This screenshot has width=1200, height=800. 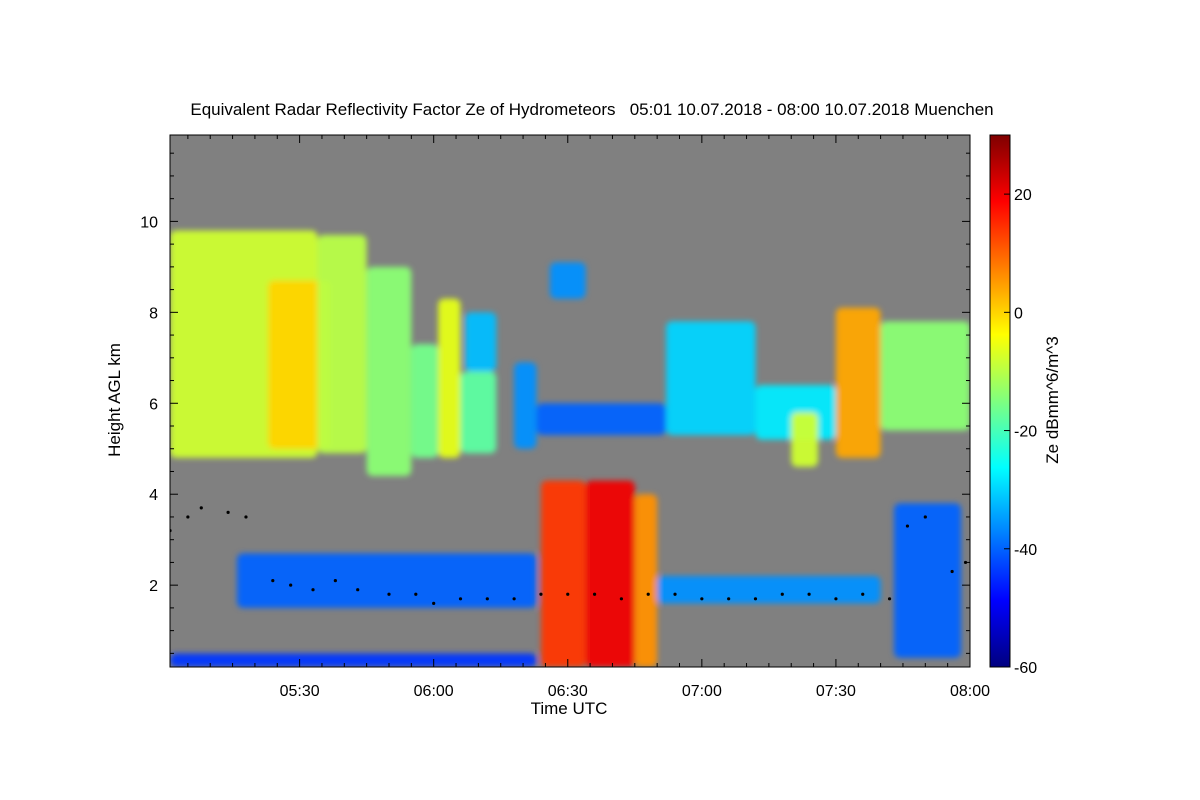 I want to click on colorbar-tick-label: -40, so click(x=1025, y=550).